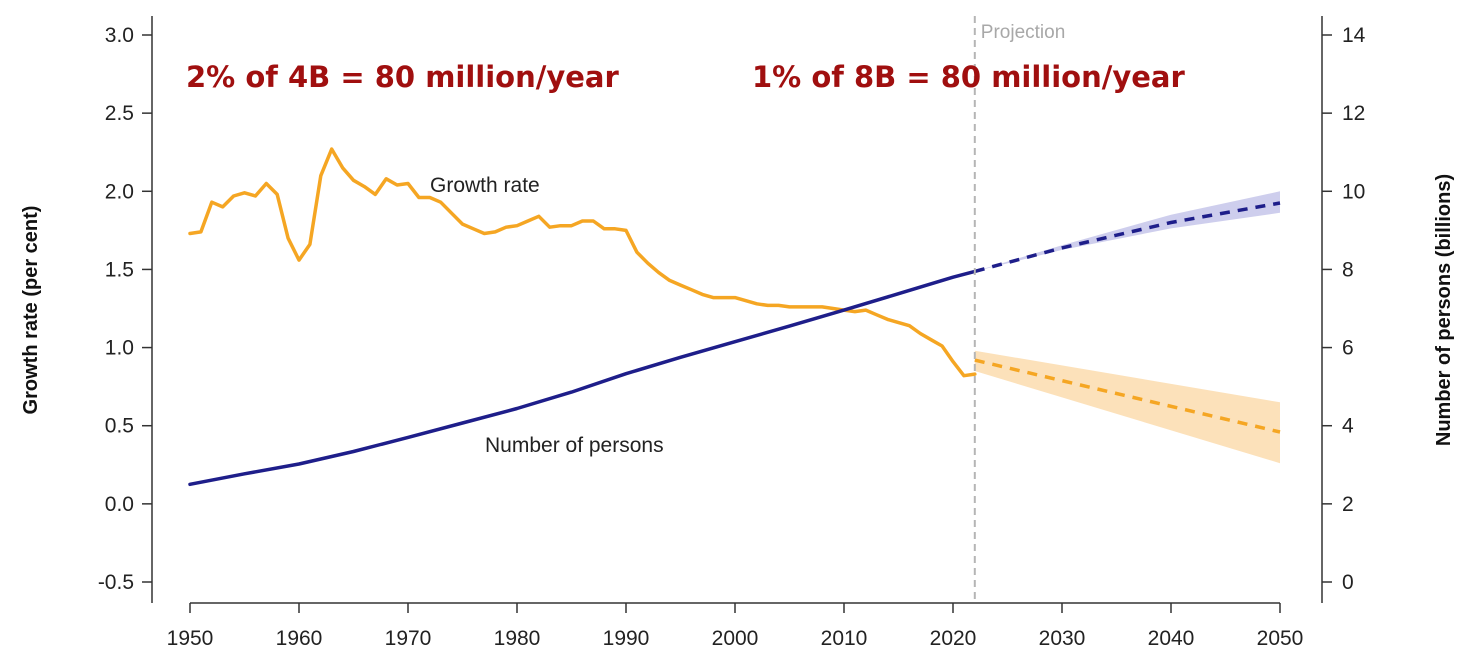 This screenshot has width=1466, height=664. What do you see at coordinates (1353, 113) in the screenshot?
I see `y-right-tick-label: 12` at bounding box center [1353, 113].